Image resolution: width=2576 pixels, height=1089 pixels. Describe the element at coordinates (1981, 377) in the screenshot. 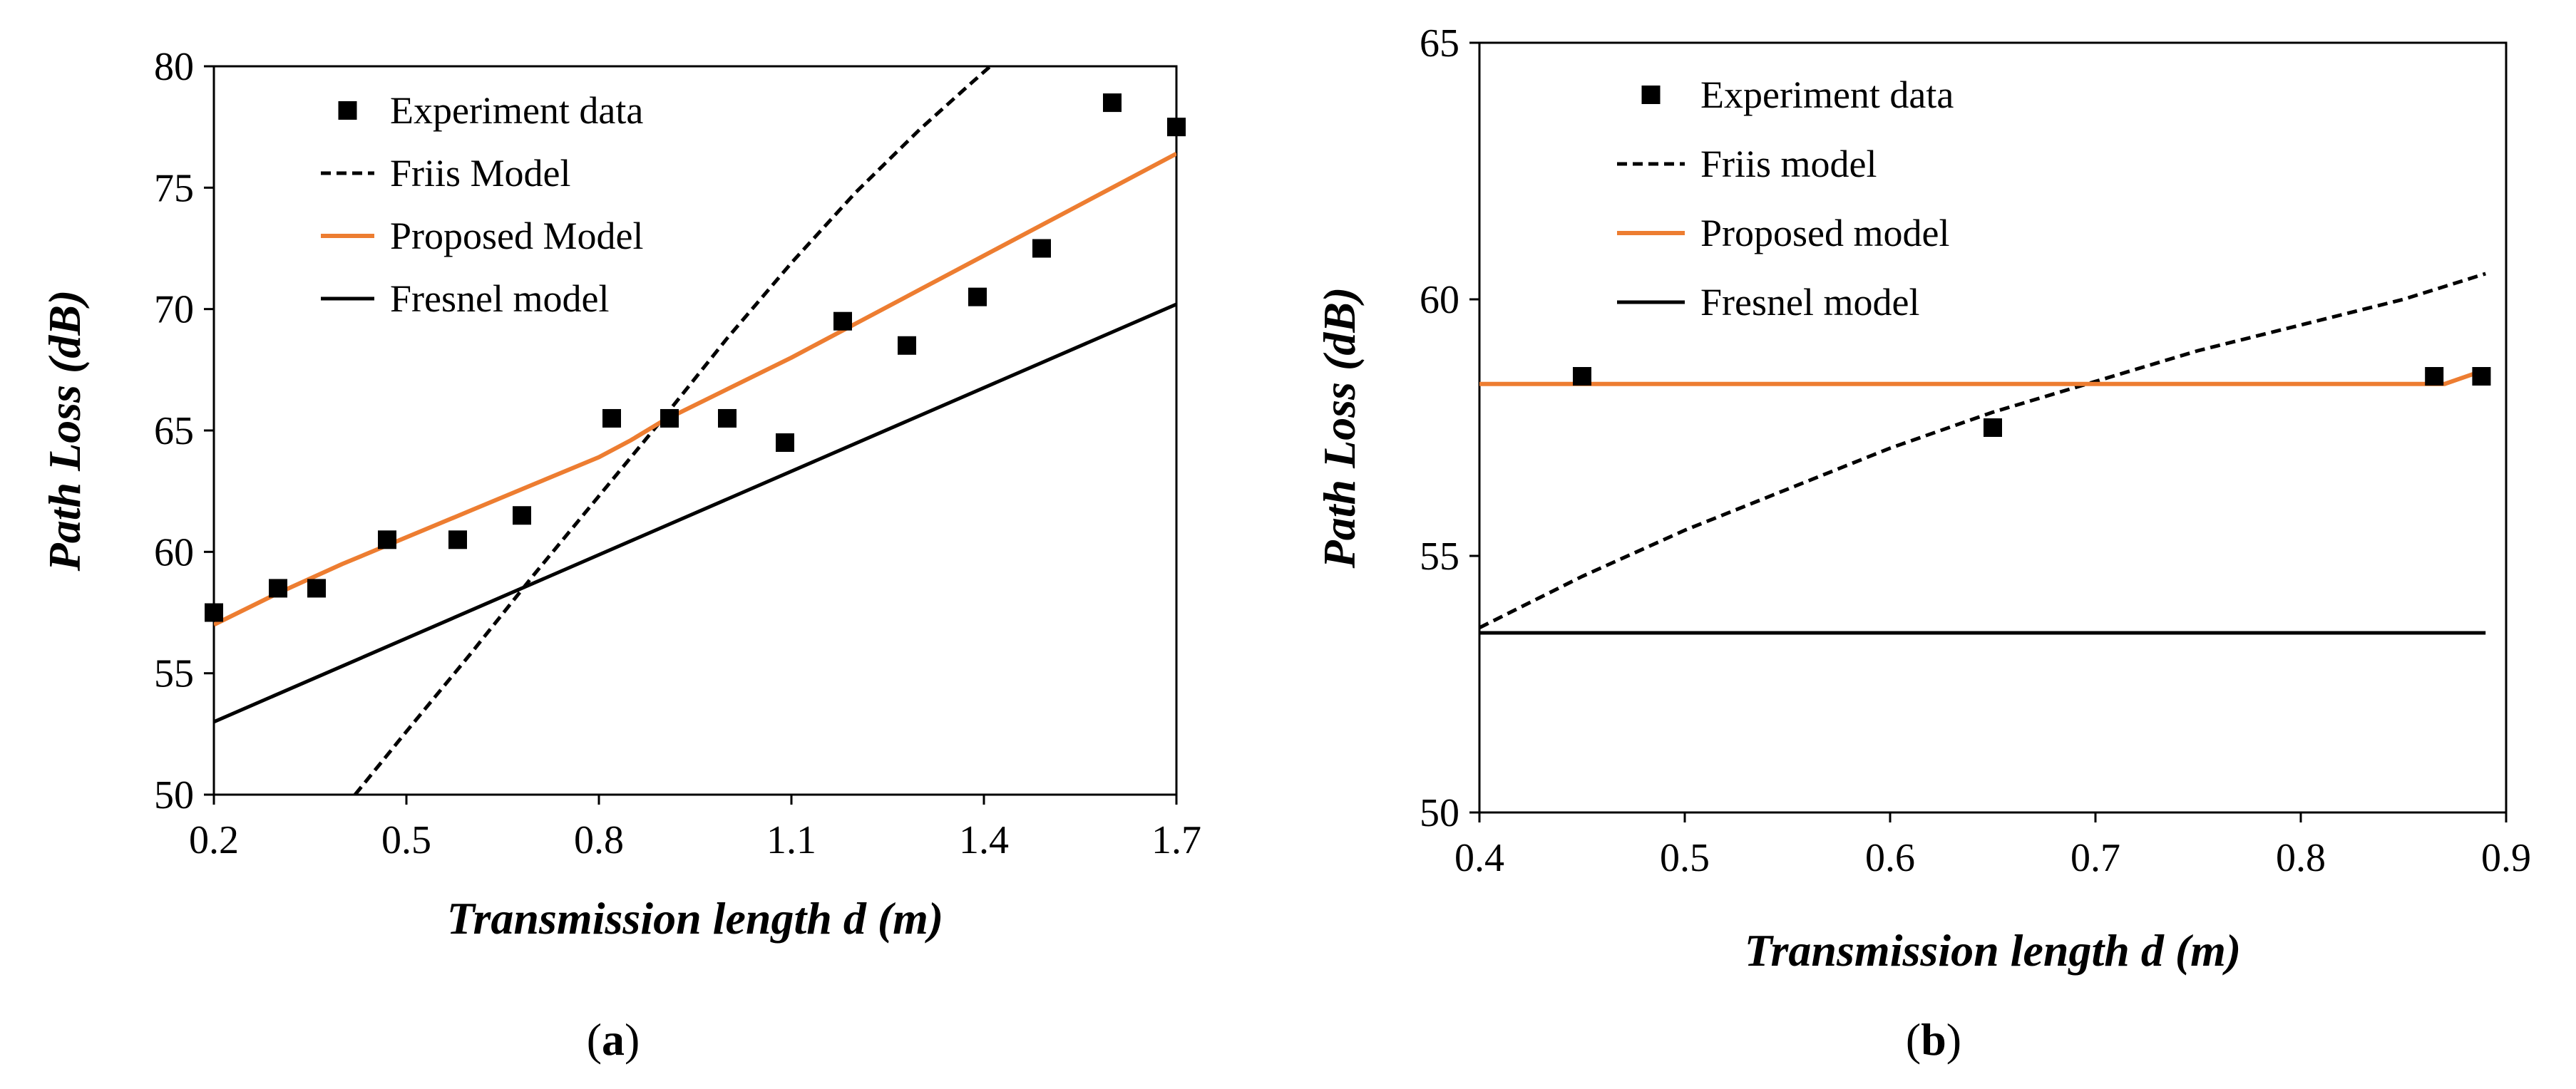

I see `series-line-proposed-model` at that location.